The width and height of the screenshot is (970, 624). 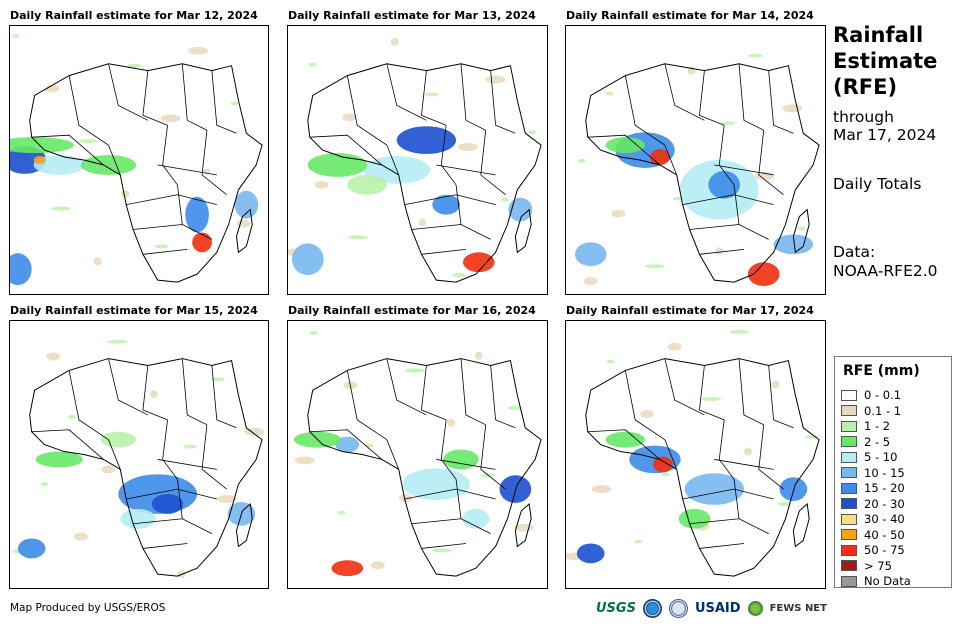 What do you see at coordinates (878, 565) in the screenshot?
I see `legend-label: > 75` at bounding box center [878, 565].